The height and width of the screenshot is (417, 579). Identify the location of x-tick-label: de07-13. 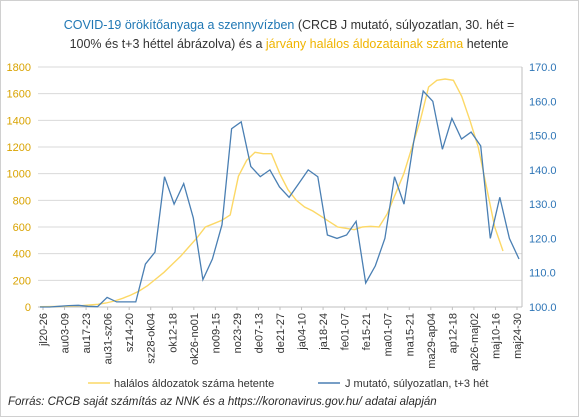
(259, 333).